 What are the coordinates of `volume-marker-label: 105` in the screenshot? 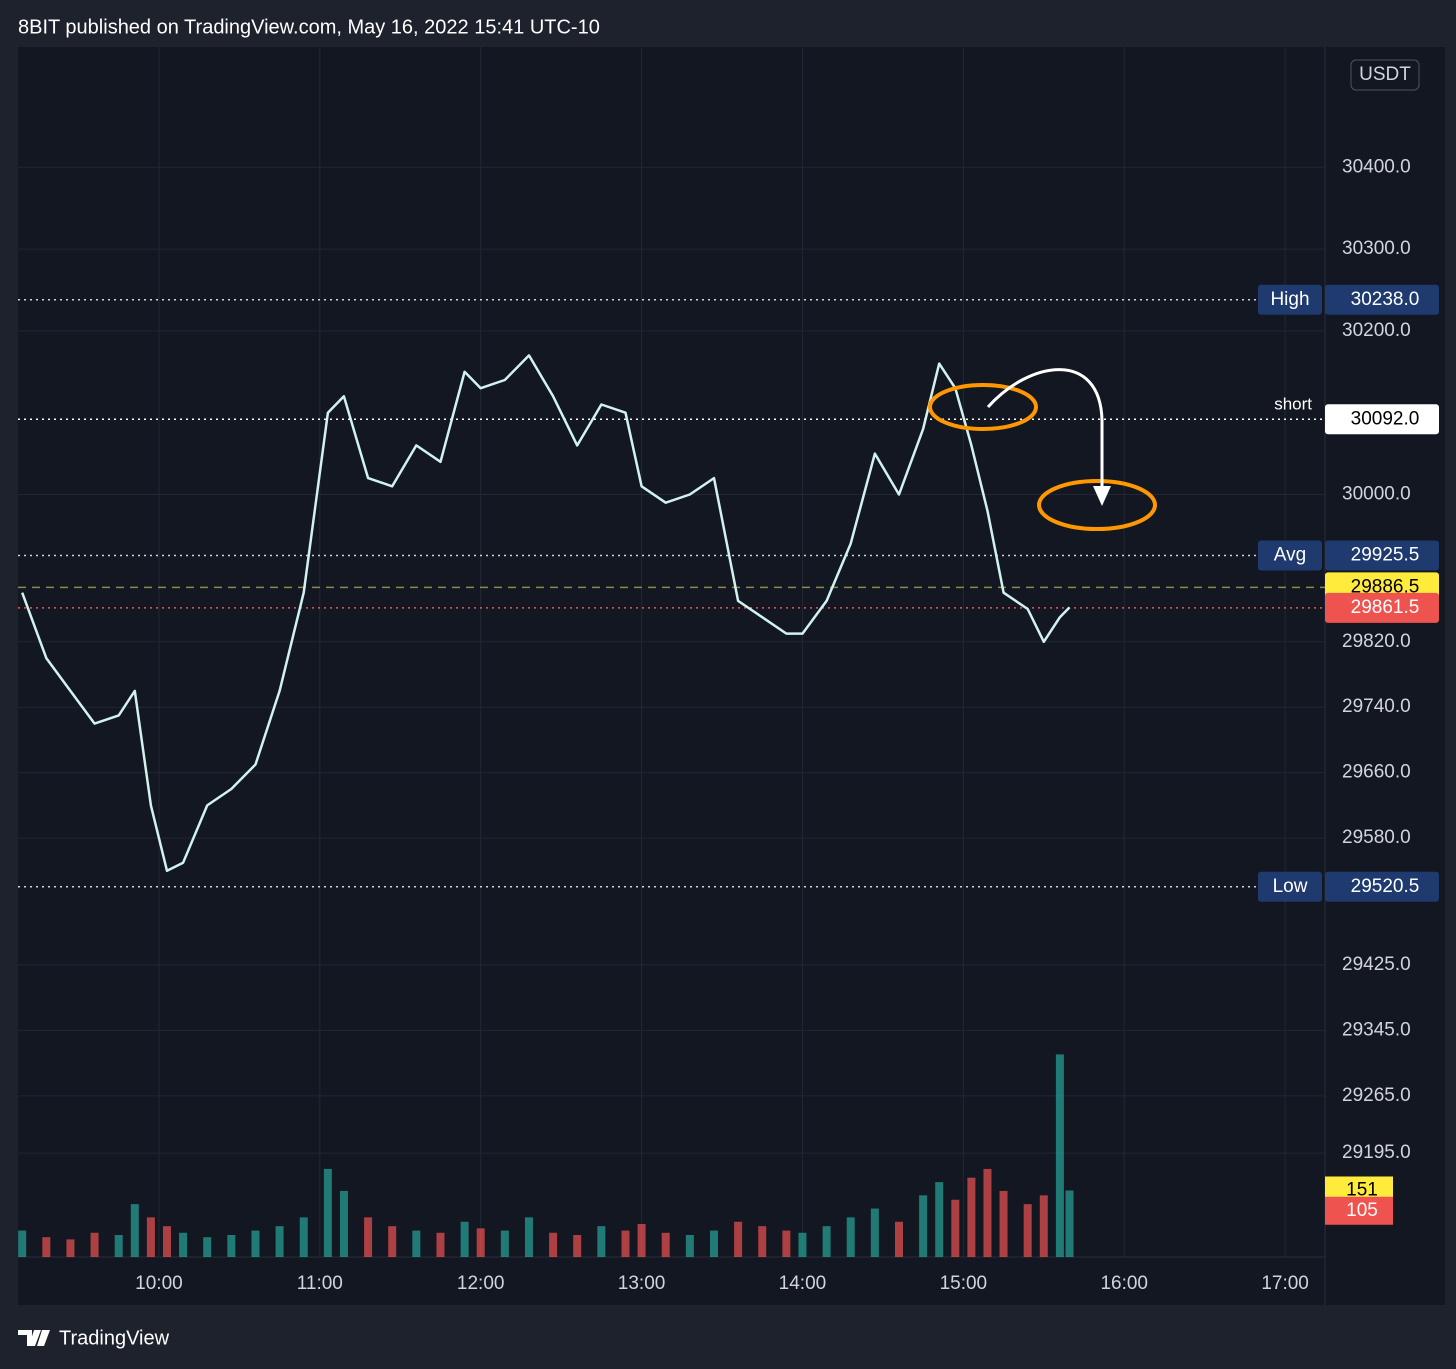 It's located at (1362, 1210).